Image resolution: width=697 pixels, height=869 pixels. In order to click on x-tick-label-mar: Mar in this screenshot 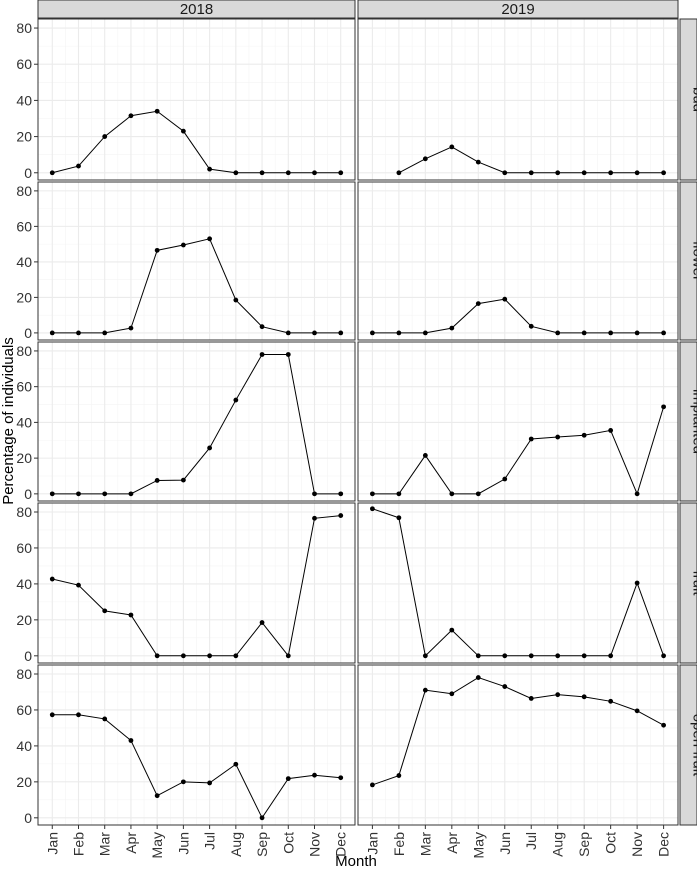, I will do `click(105, 844)`.